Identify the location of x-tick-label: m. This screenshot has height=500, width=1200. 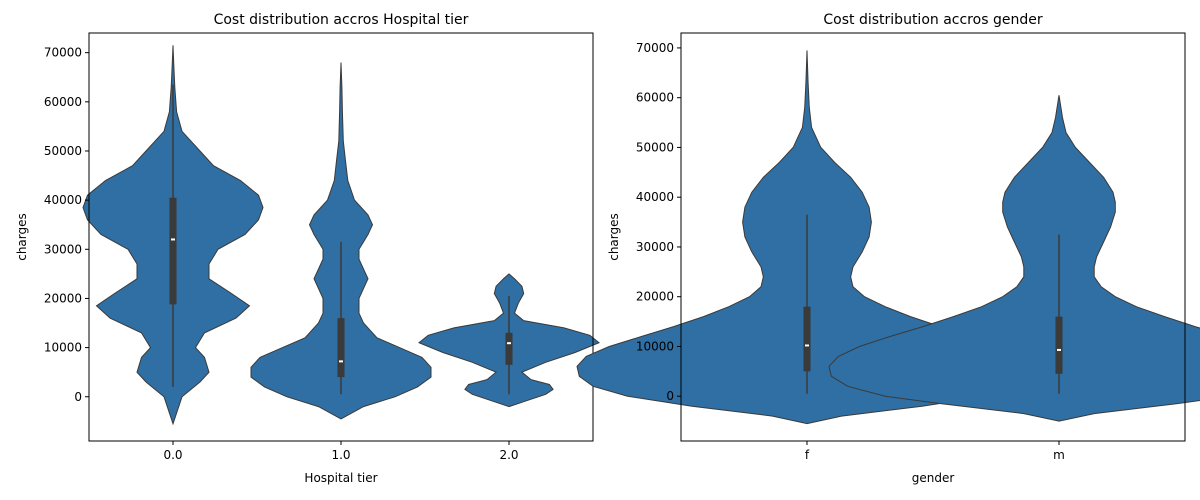
(1059, 455).